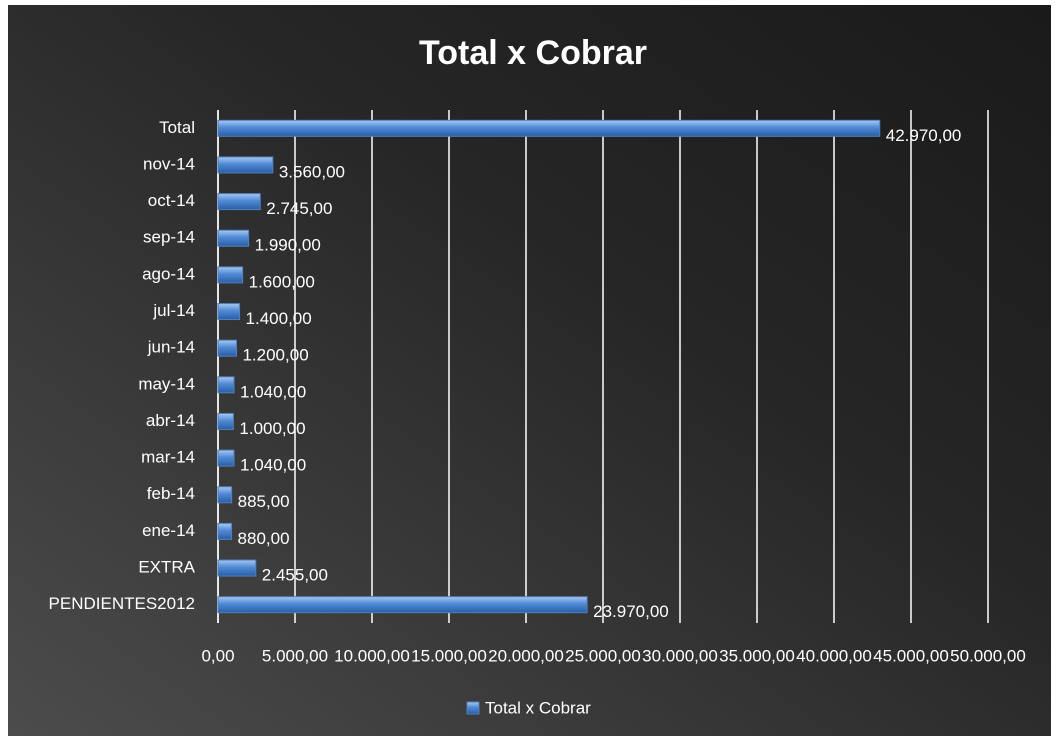 This screenshot has width=1059, height=742. What do you see at coordinates (299, 208) in the screenshot?
I see `value-label: 2.745,00` at bounding box center [299, 208].